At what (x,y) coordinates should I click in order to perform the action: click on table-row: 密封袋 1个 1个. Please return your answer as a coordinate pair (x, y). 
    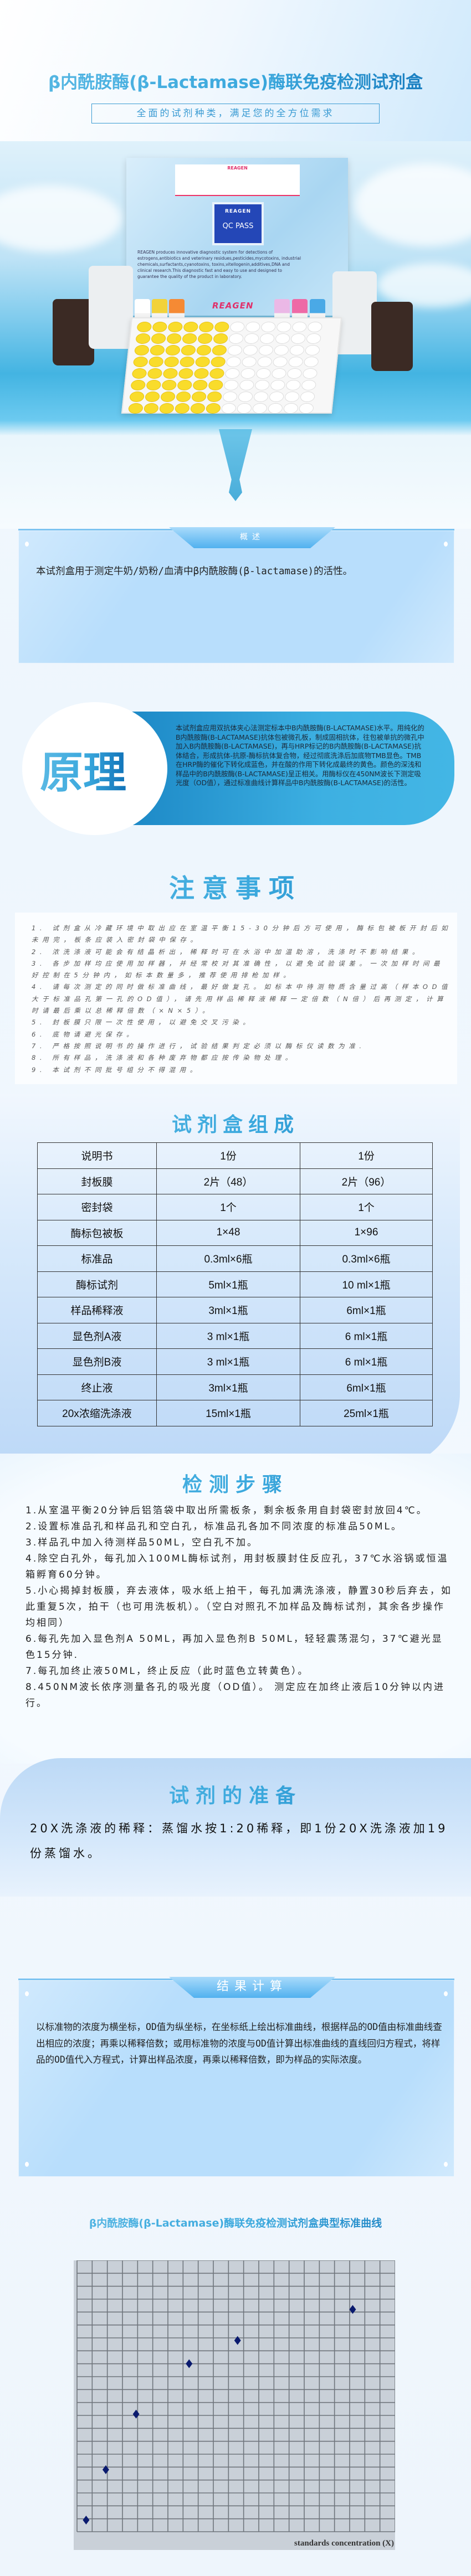
    Looking at the image, I should click on (235, 1207).